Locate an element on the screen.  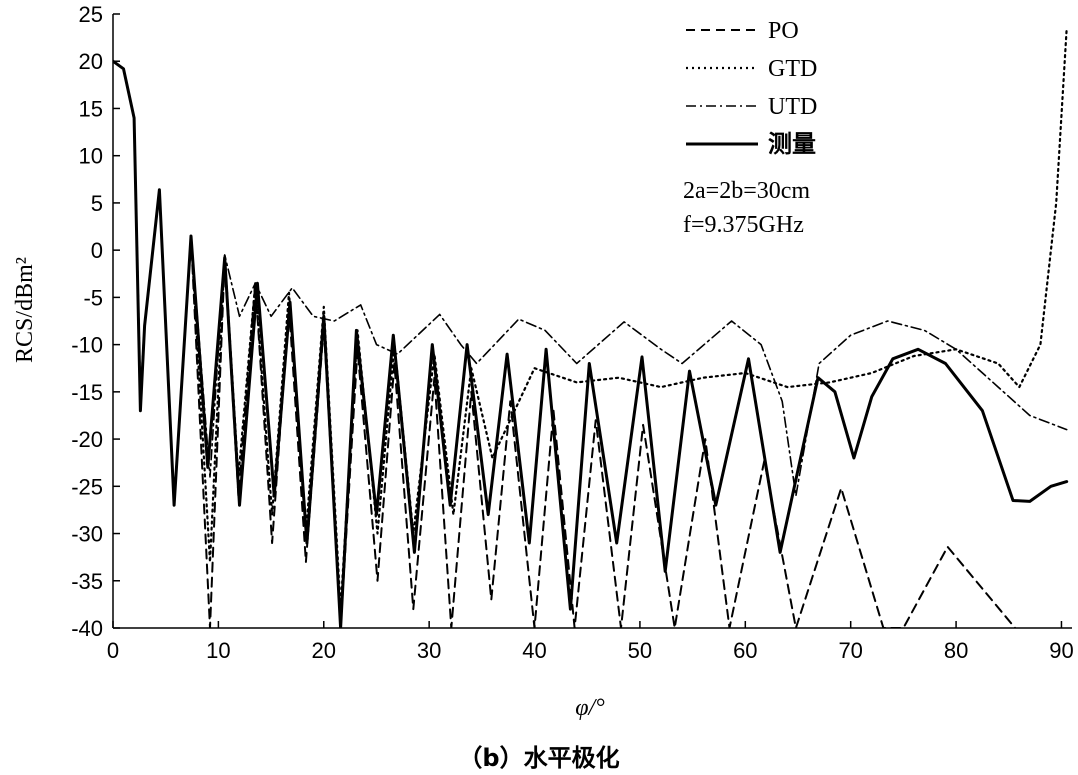
x-tick-label: 90 is located at coordinates (1061, 650).